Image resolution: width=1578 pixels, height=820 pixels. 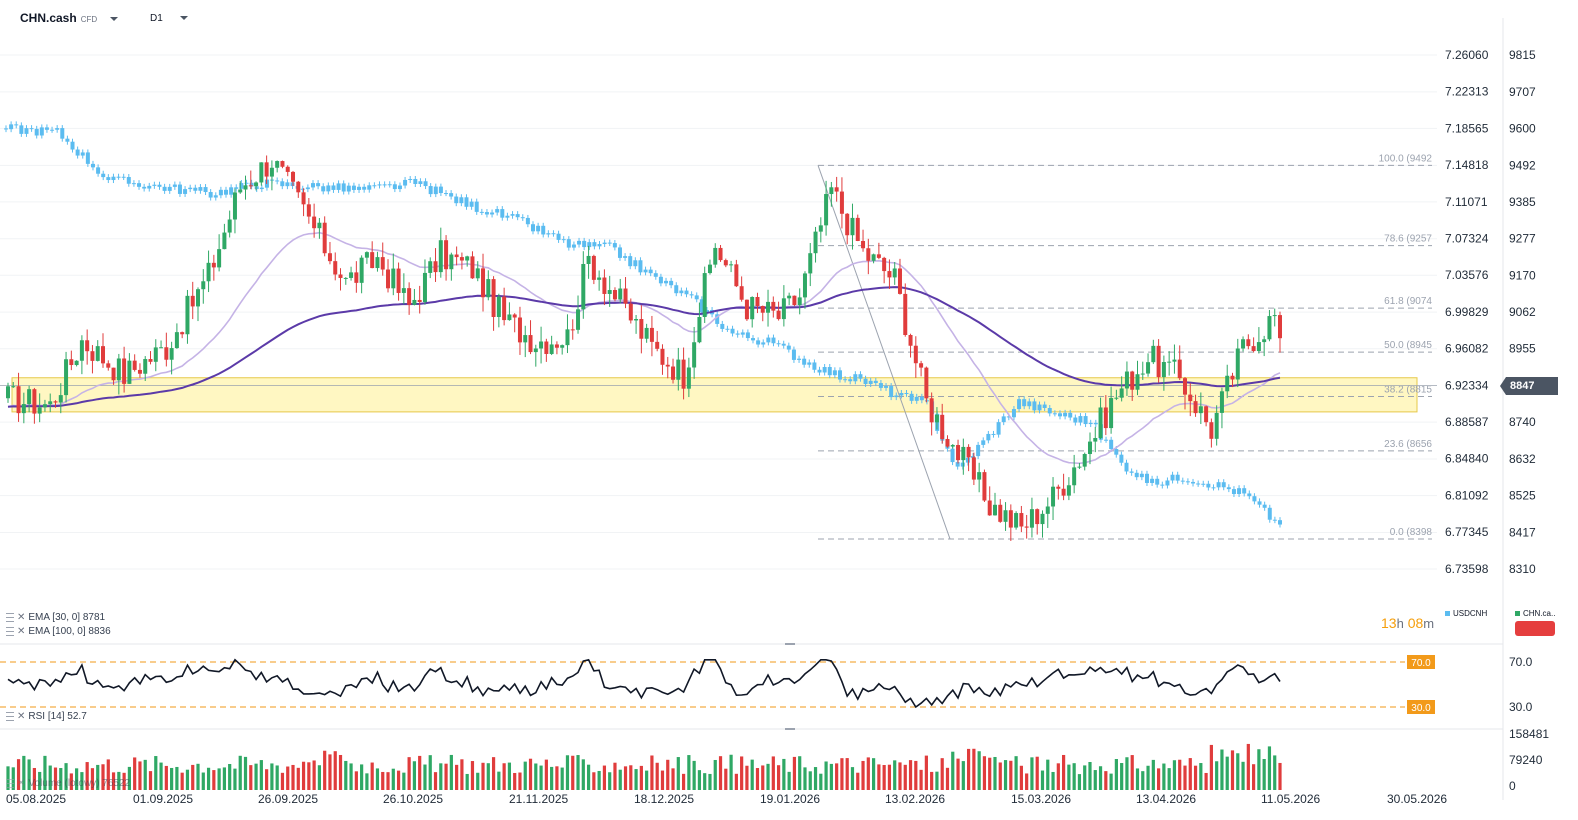 I want to click on symbol-selector: CHN.cash CFD, so click(x=69, y=18).